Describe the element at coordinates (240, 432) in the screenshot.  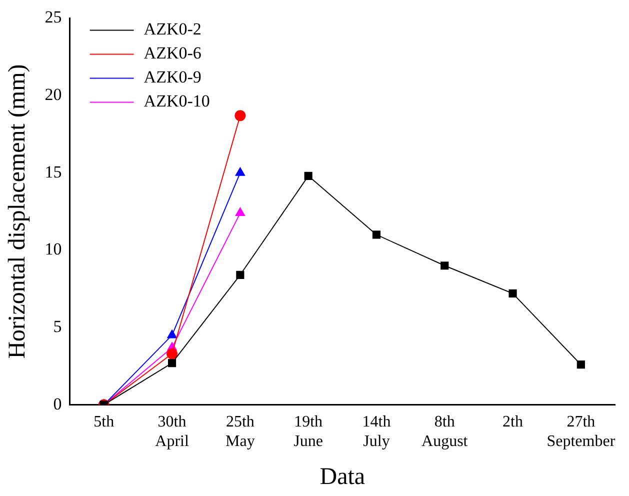
I see `x-tick-label: 25th May` at that location.